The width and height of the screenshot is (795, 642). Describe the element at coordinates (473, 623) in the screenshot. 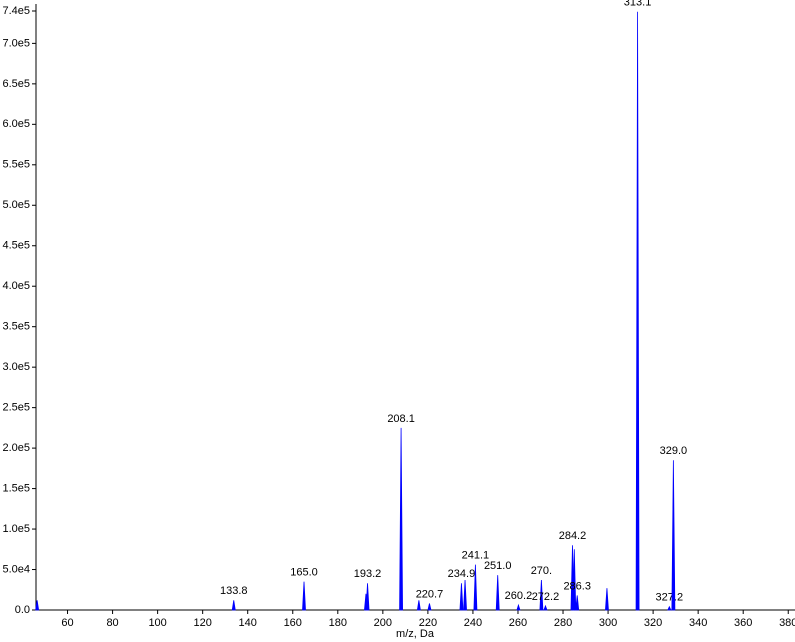

I see `x-tick-label: 240` at that location.